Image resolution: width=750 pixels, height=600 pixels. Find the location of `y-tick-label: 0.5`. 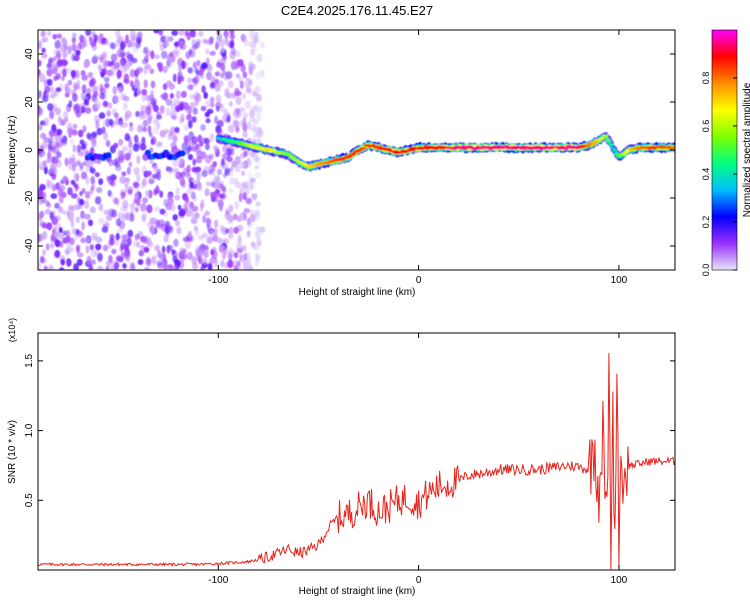

y-tick-label: 0.5 is located at coordinates (29, 500).